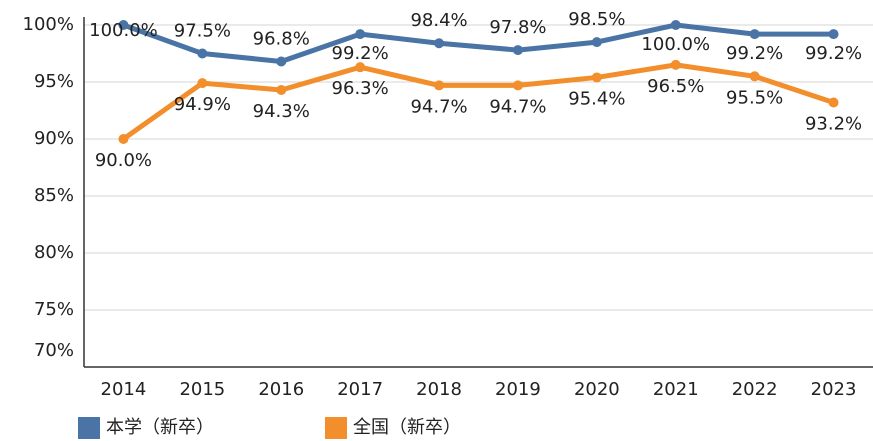  What do you see at coordinates (833, 124) in the screenshot?
I see `data-label: 93.2%` at bounding box center [833, 124].